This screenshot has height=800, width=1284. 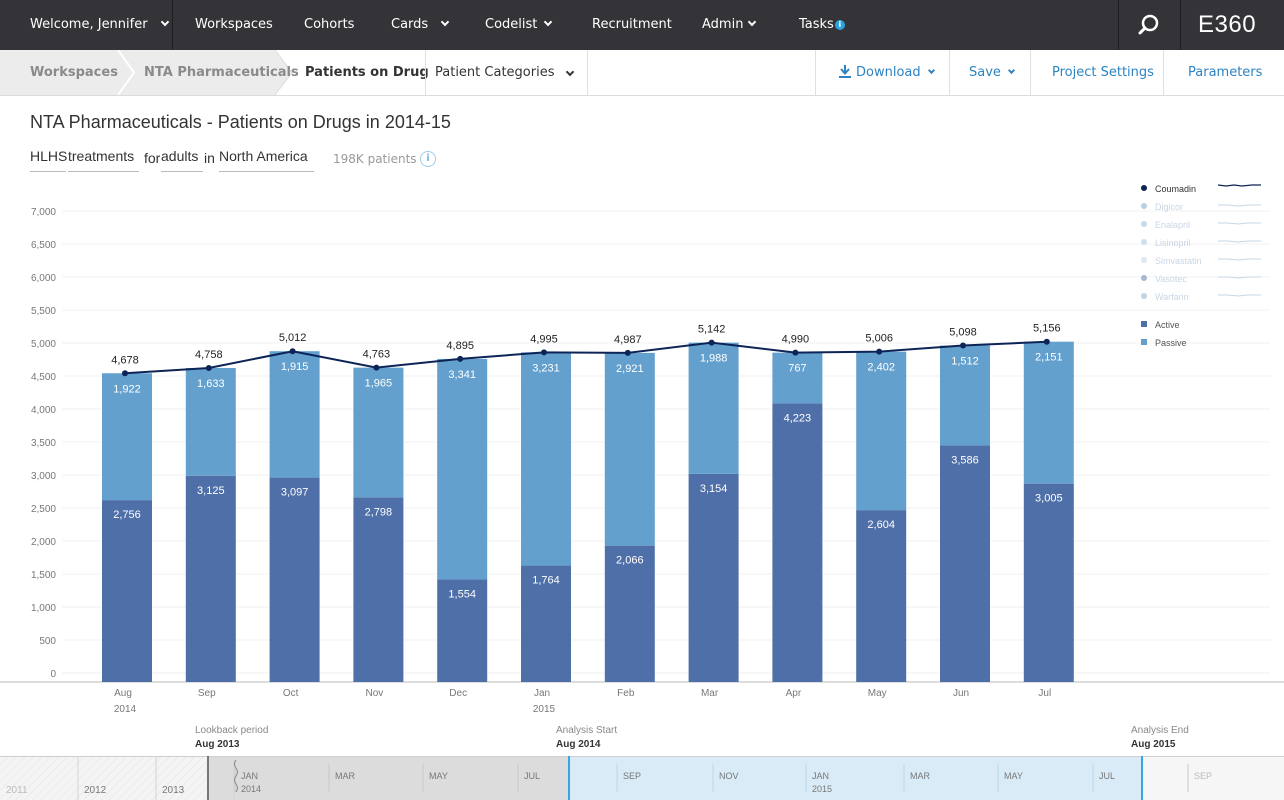 What do you see at coordinates (458, 693) in the screenshot?
I see `x-tick-label: Dec` at bounding box center [458, 693].